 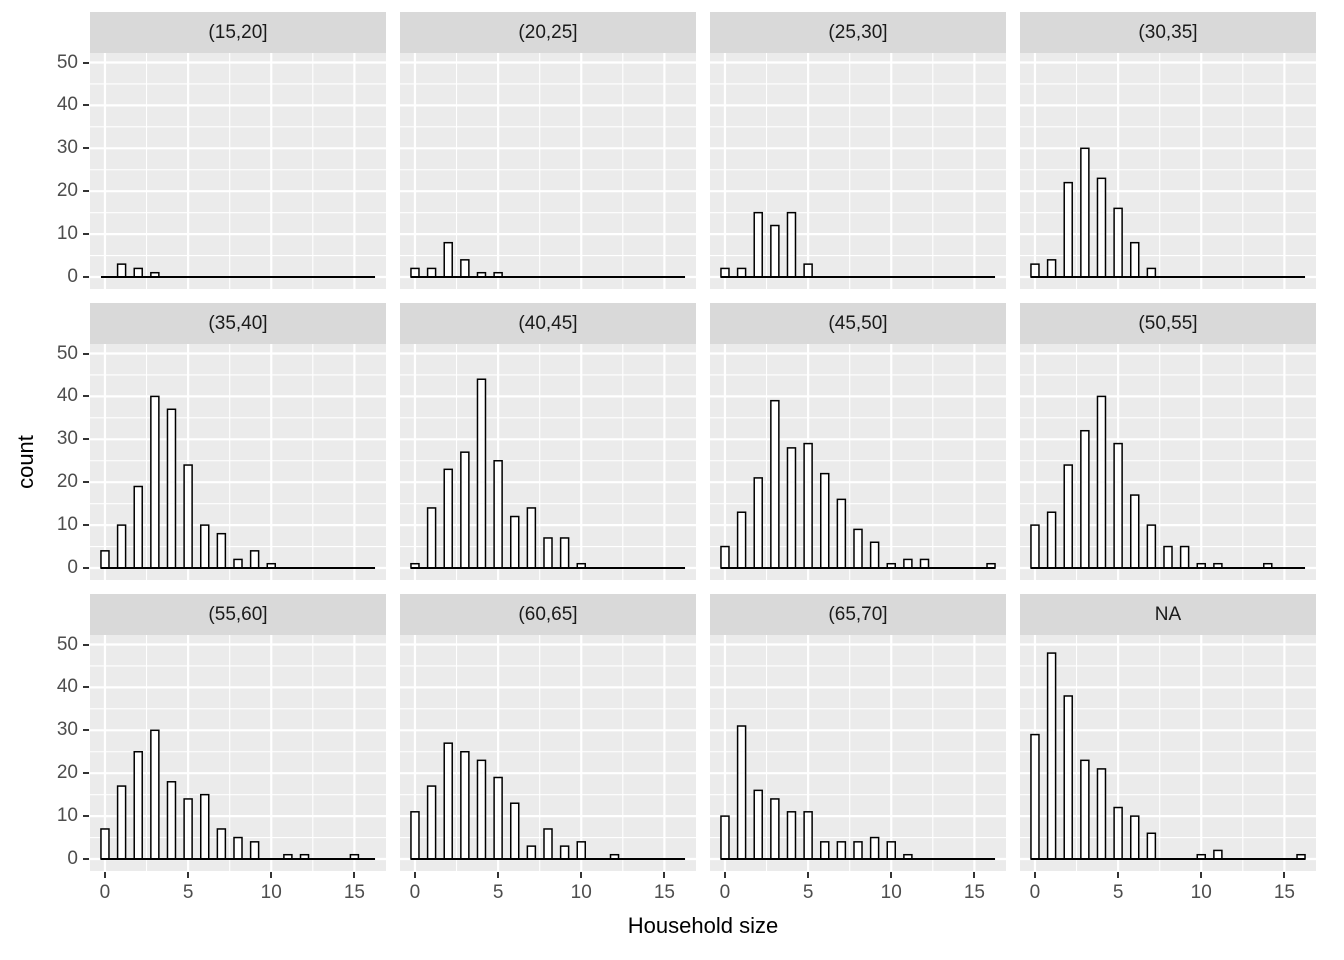 I want to click on facet-label: (55,60], so click(x=238, y=614).